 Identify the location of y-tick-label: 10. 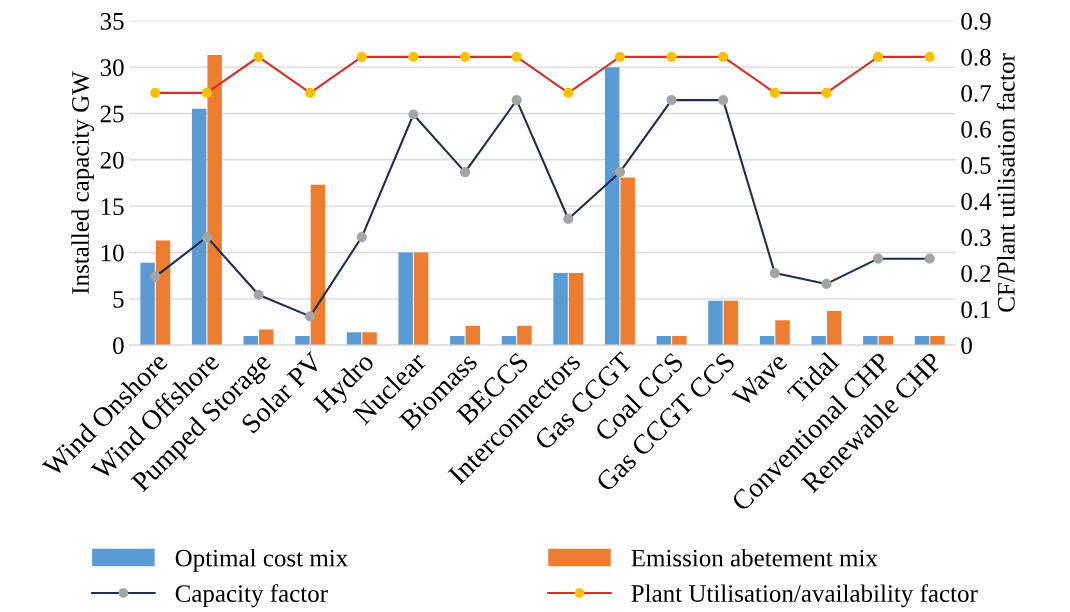
(112, 253).